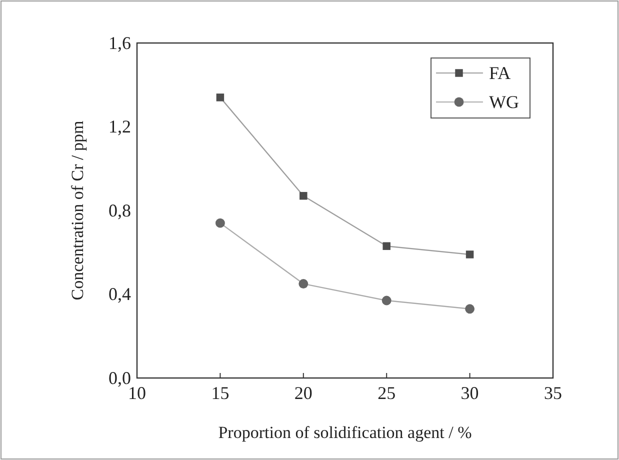 This screenshot has width=619, height=460. Describe the element at coordinates (119, 378) in the screenshot. I see `y-tick-label: 0,0` at that location.